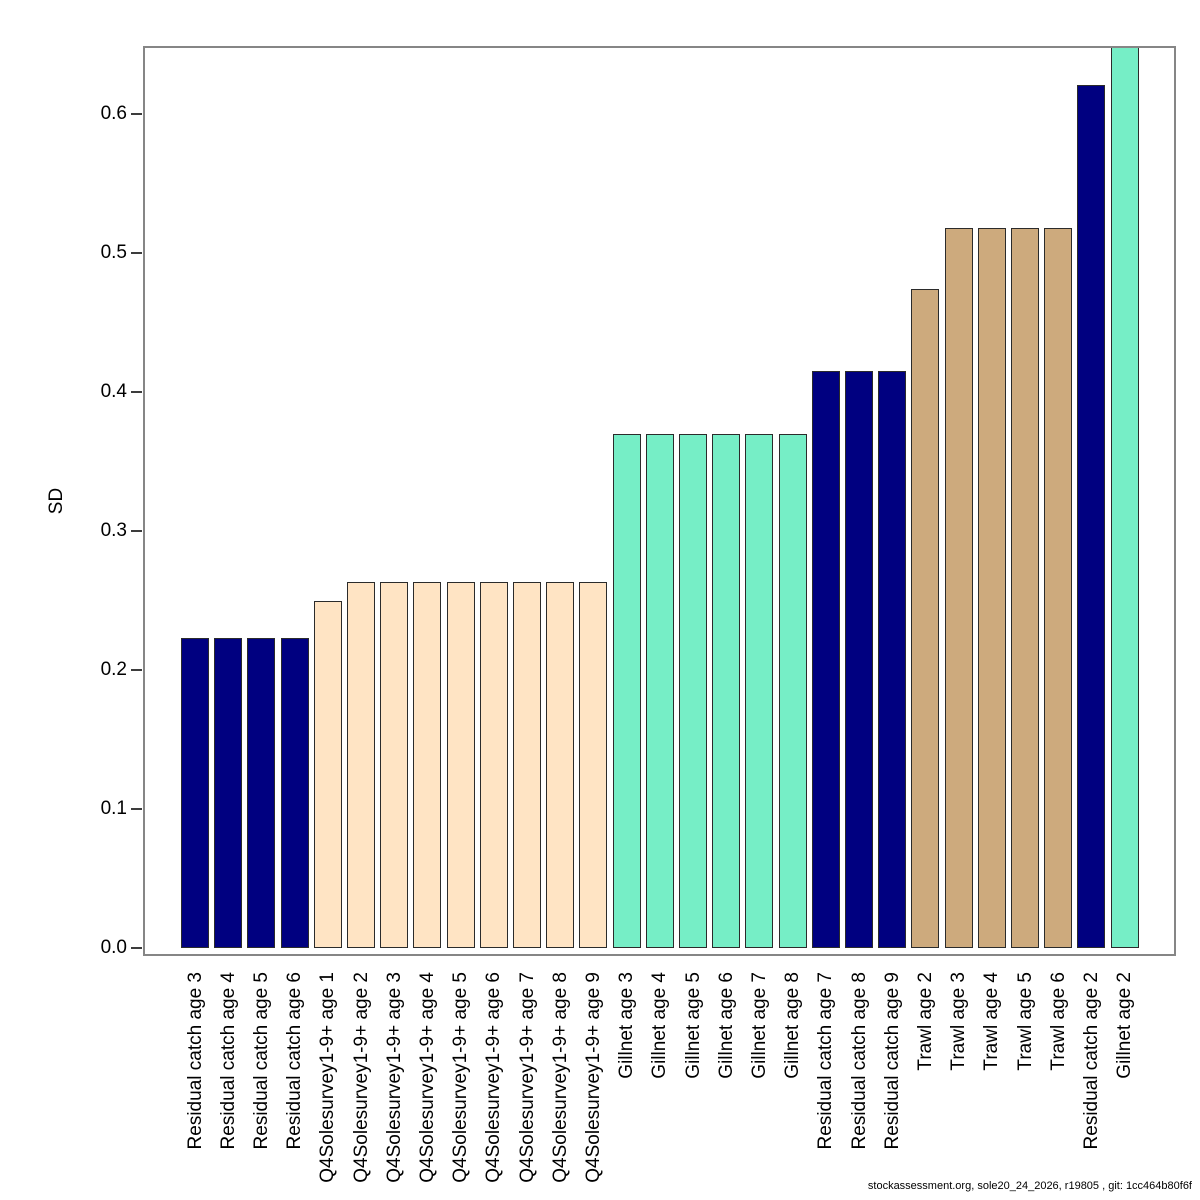 The image size is (1200, 1200). Describe the element at coordinates (295, 1061) in the screenshot. I see `x-axis-label: Residual catch age 6` at that location.